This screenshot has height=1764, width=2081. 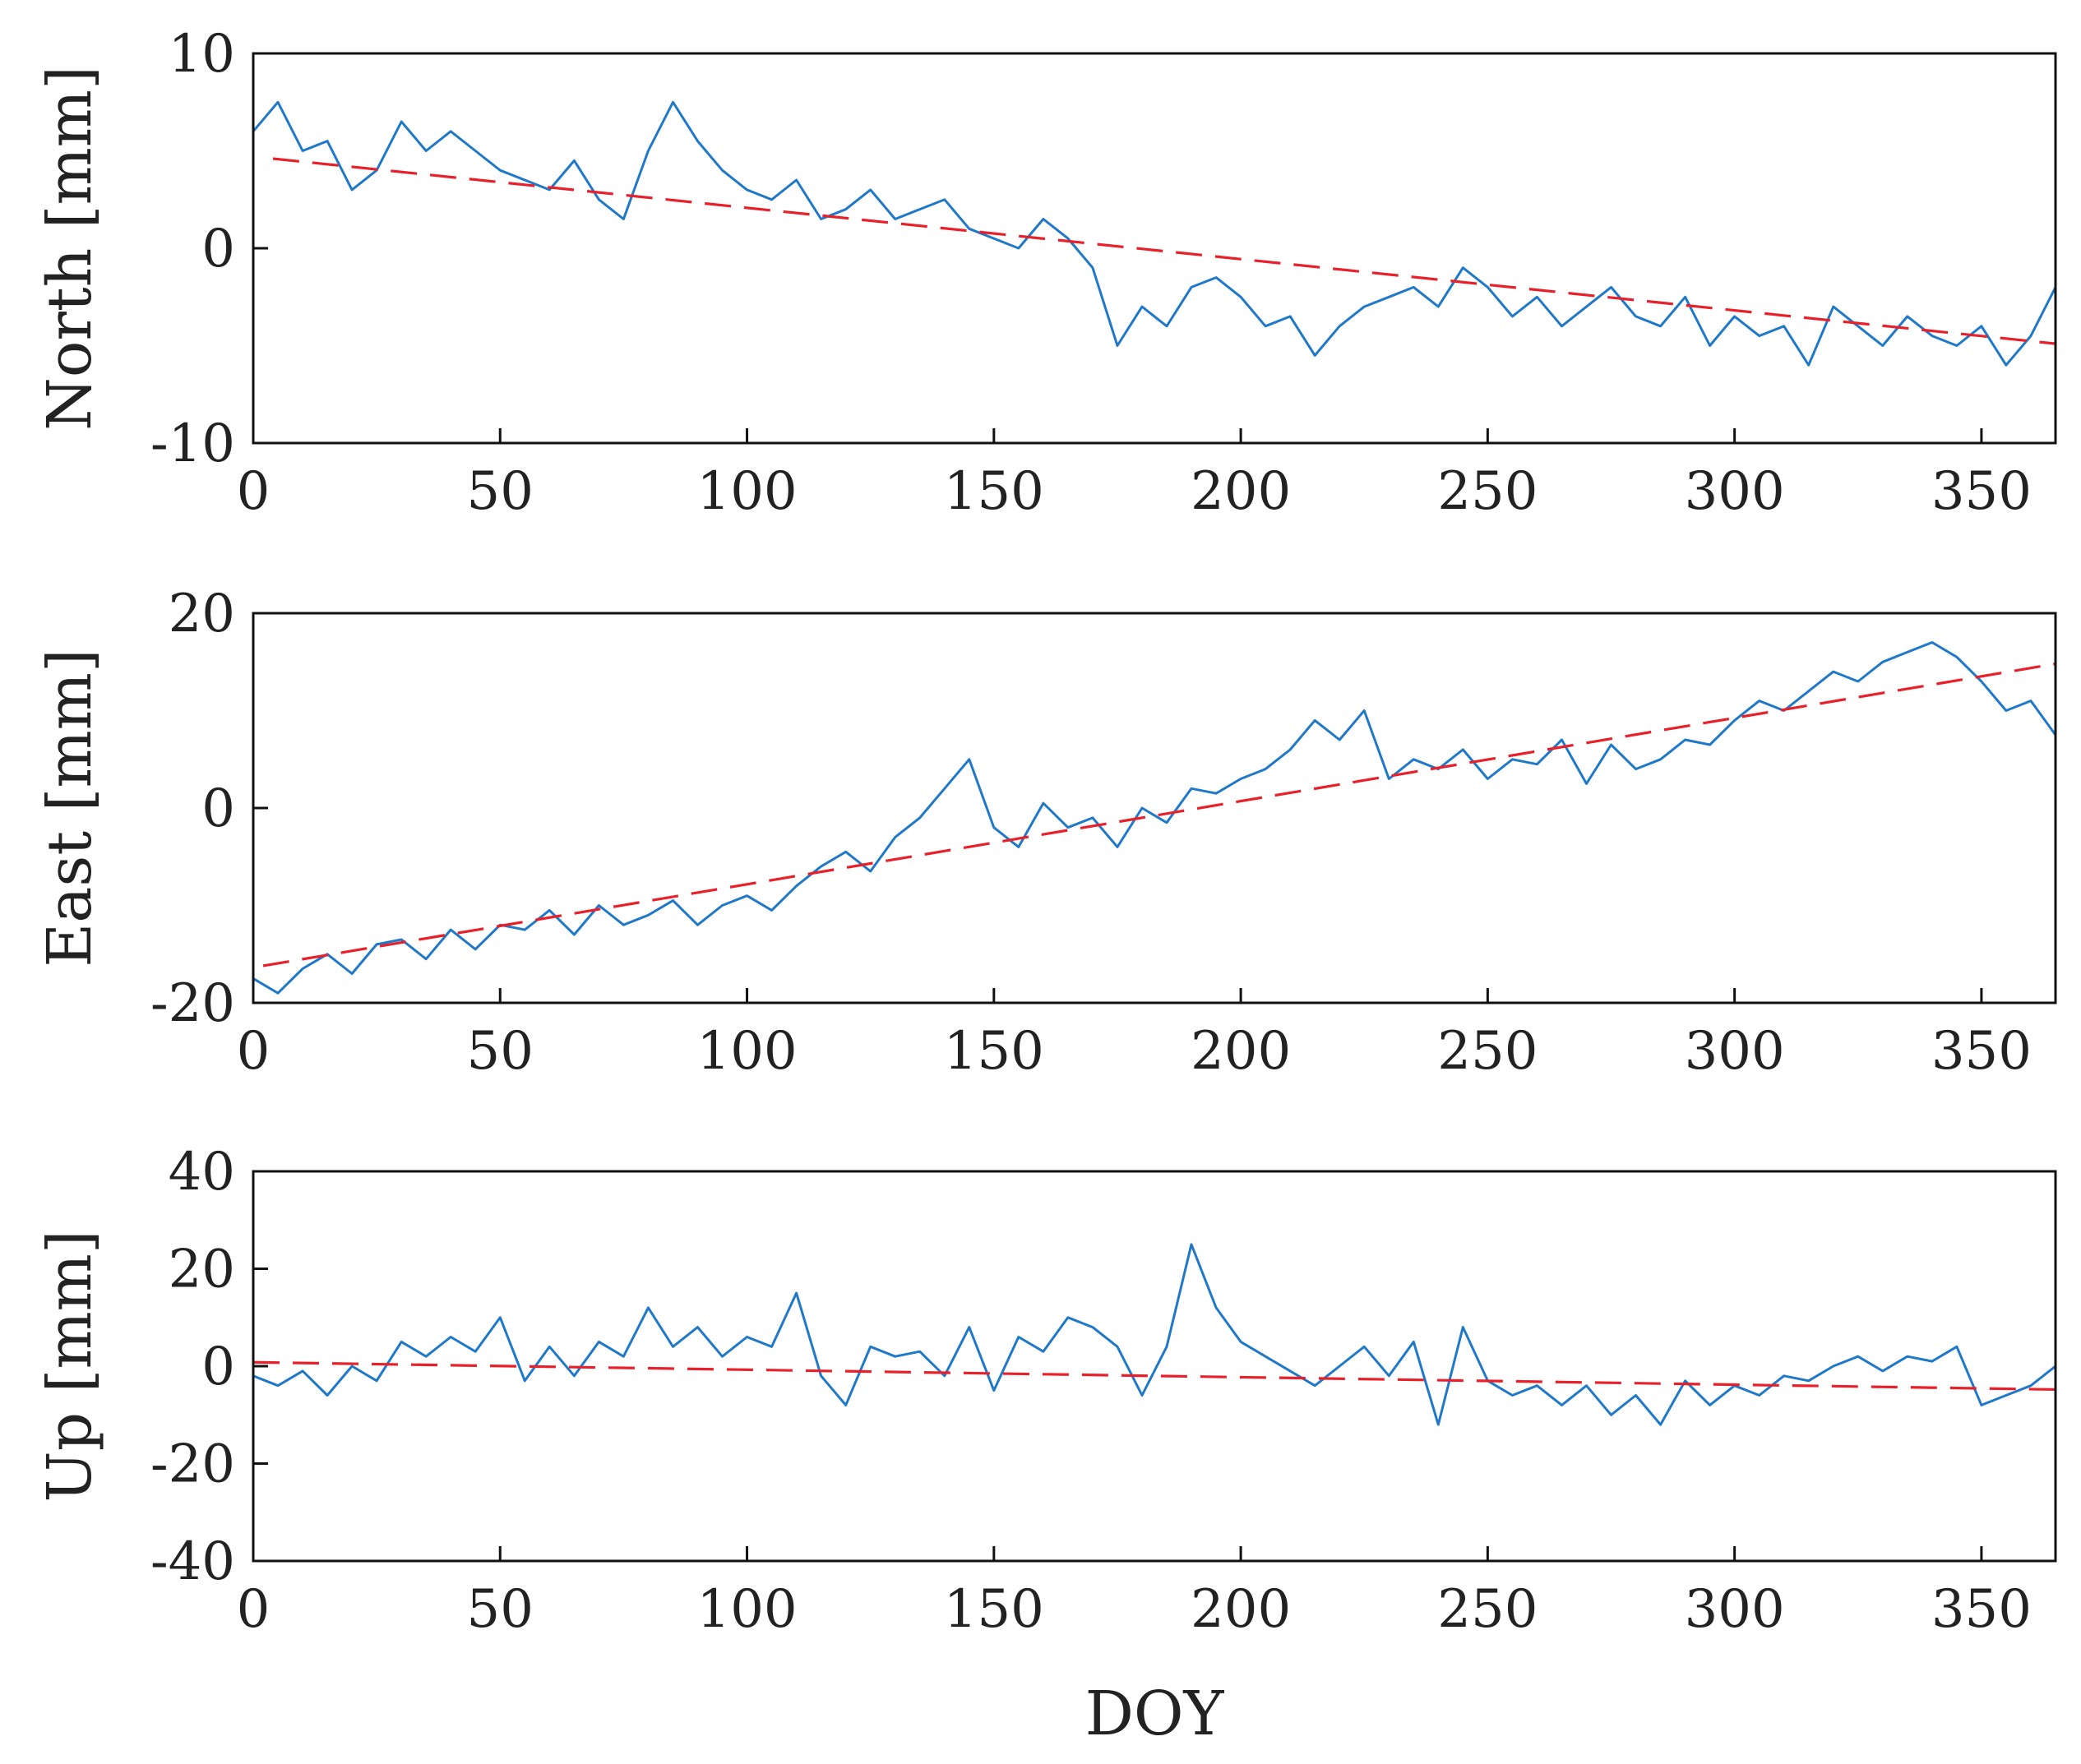 I want to click on up-y-tick-label-20: 20, so click(x=202, y=1270).